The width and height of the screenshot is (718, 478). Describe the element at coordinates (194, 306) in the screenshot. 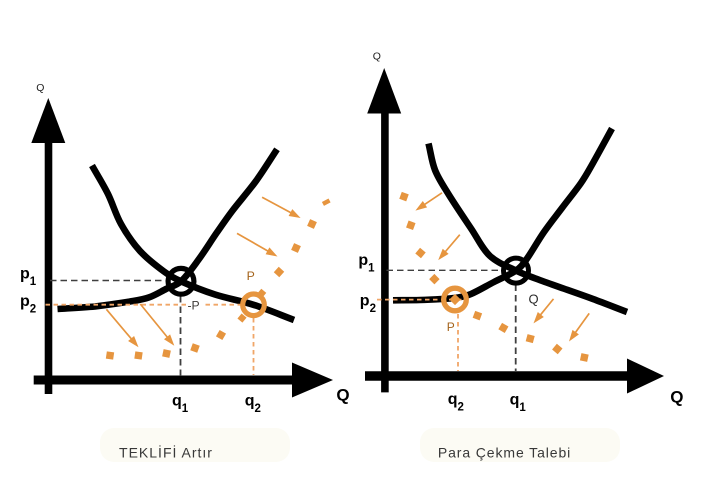

I see `svg-text: -P` at that location.